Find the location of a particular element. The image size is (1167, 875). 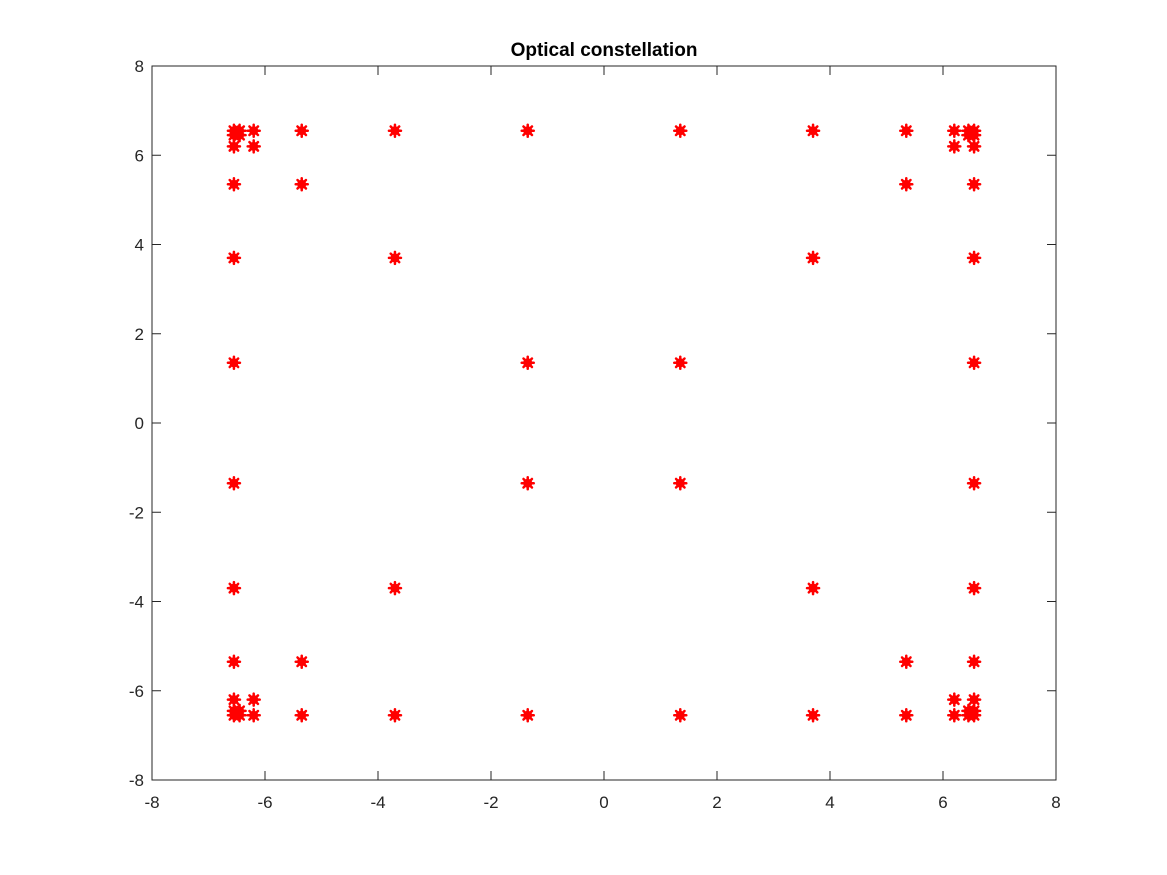

y-tick-label: 6 is located at coordinates (139, 155).